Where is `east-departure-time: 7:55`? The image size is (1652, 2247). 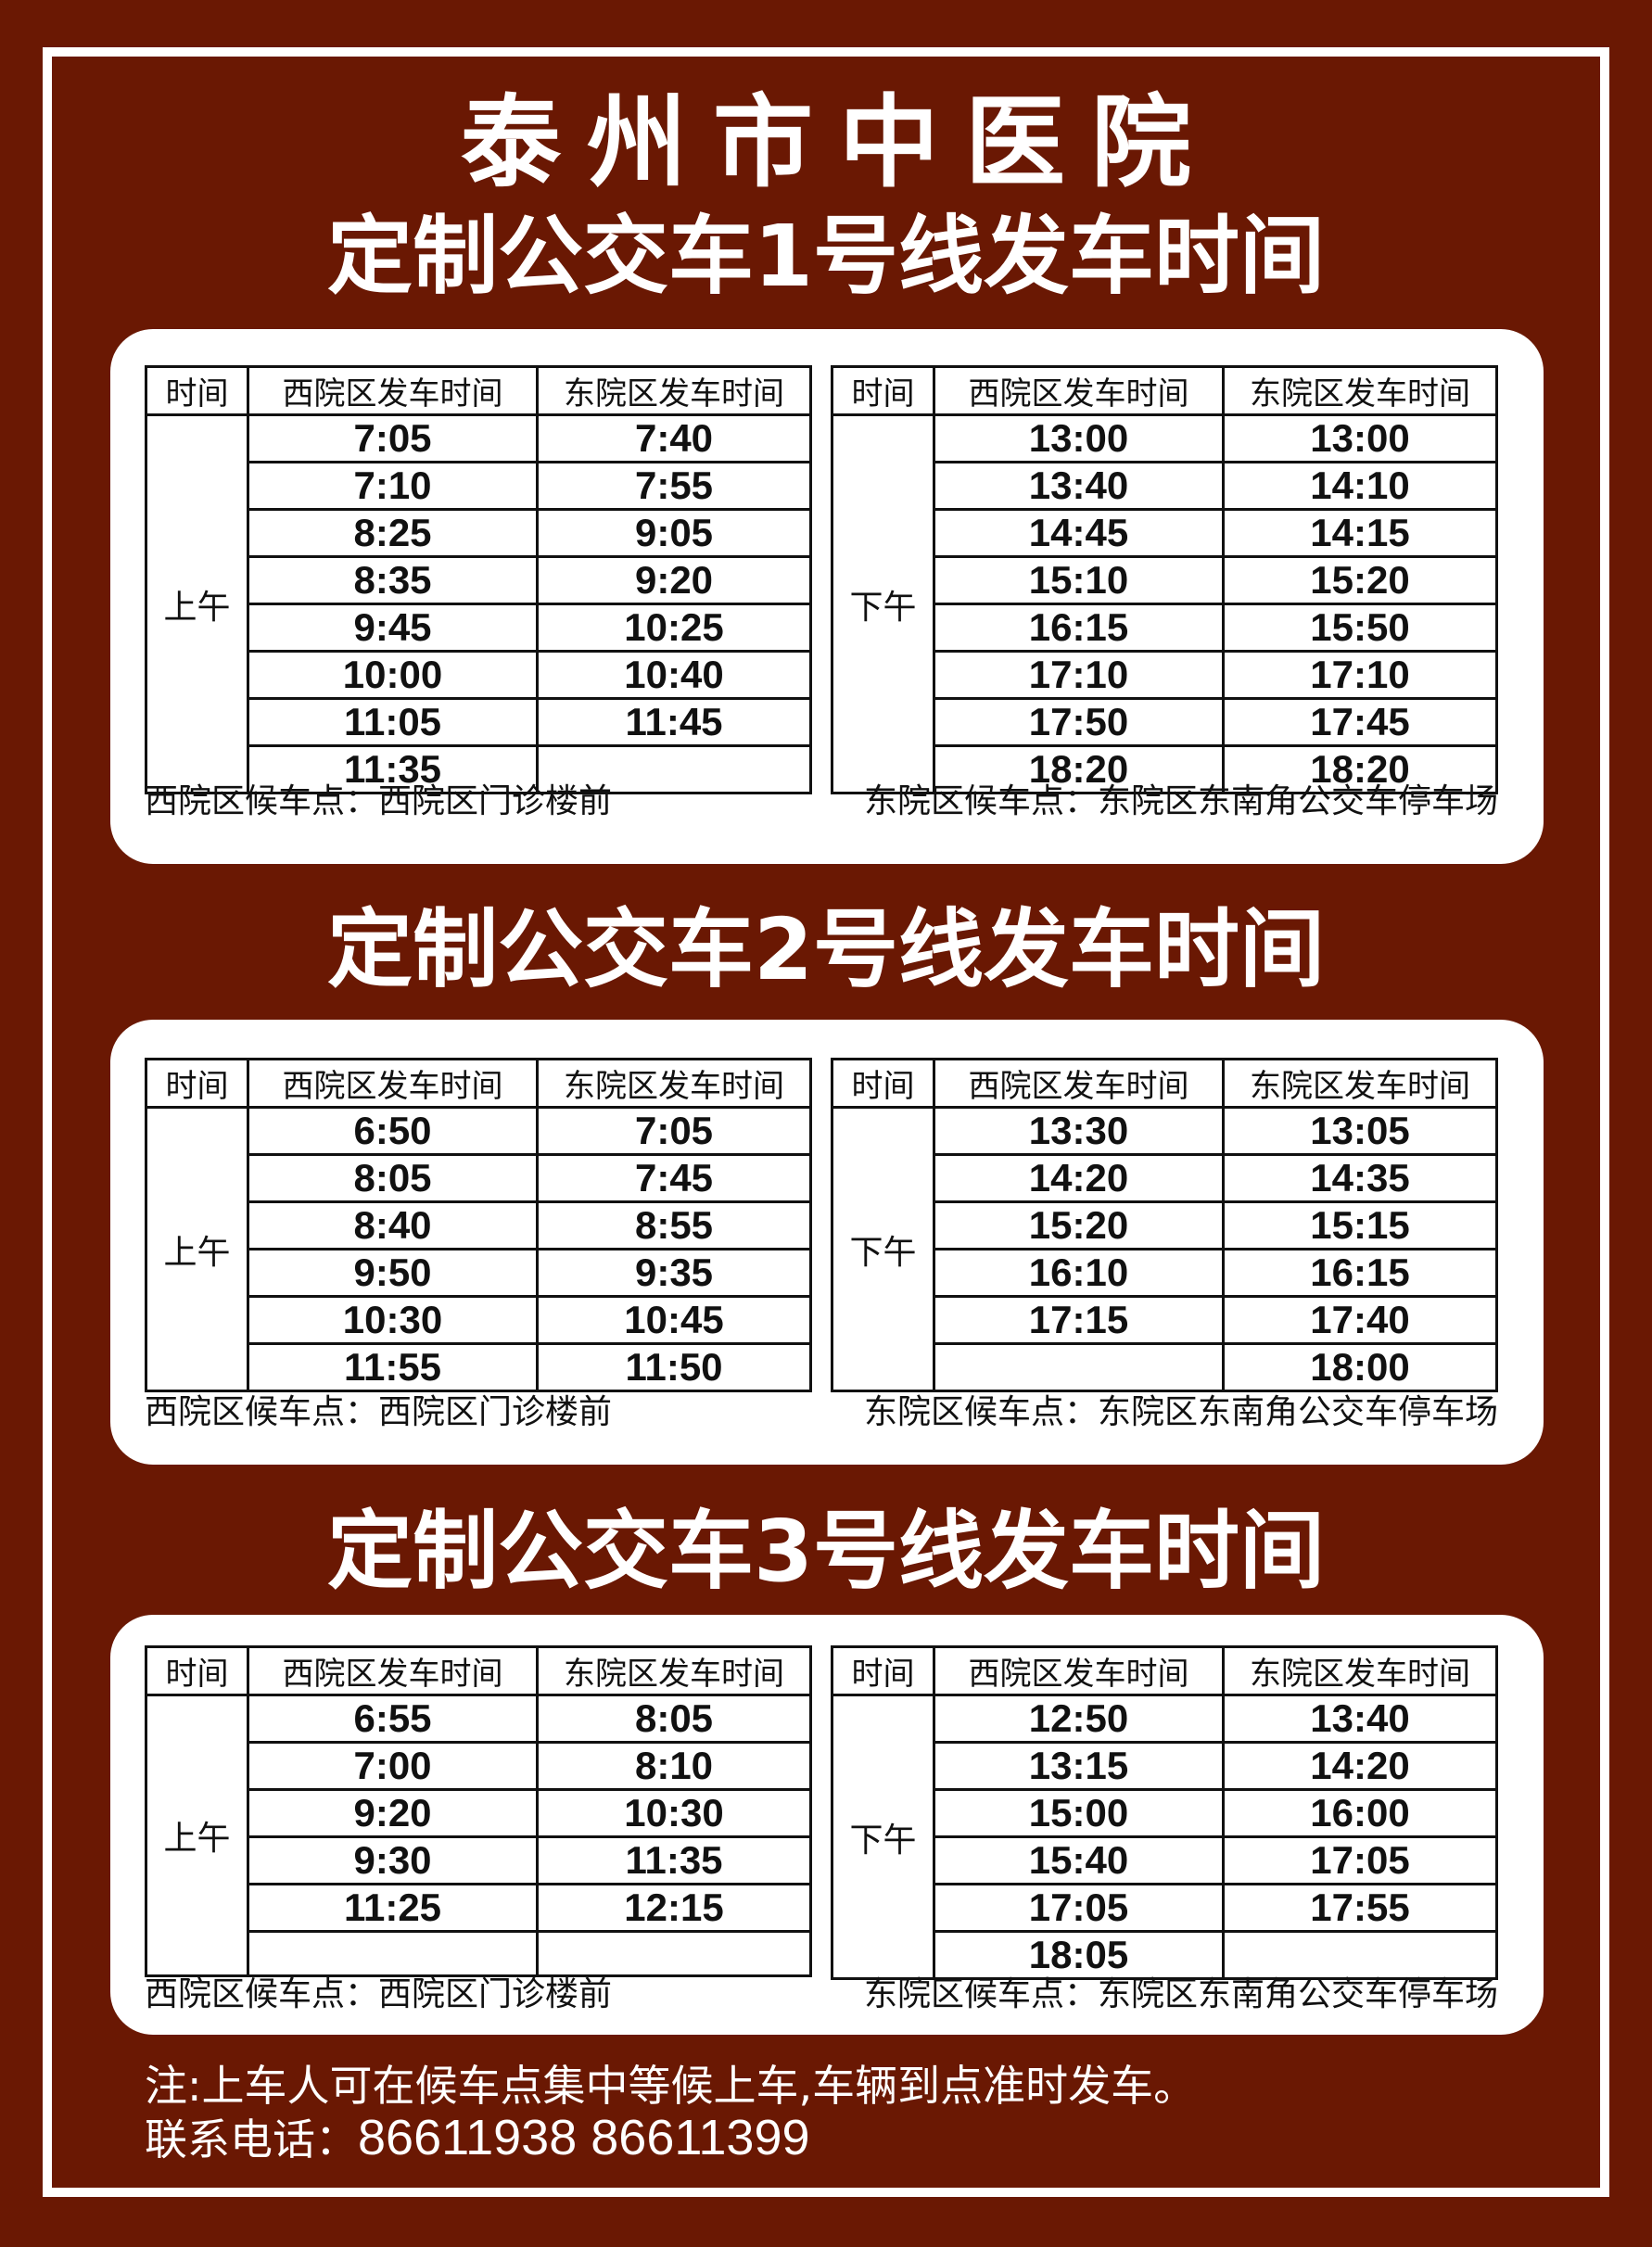 east-departure-time: 7:55 is located at coordinates (674, 486).